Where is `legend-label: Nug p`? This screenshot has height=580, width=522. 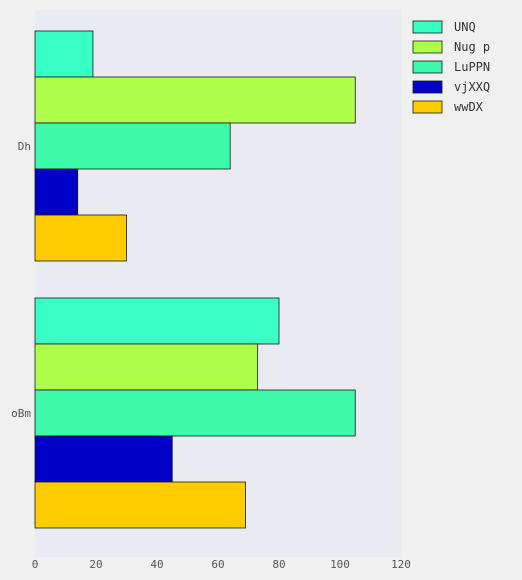
legend-label: Nug p is located at coordinates (472, 47).